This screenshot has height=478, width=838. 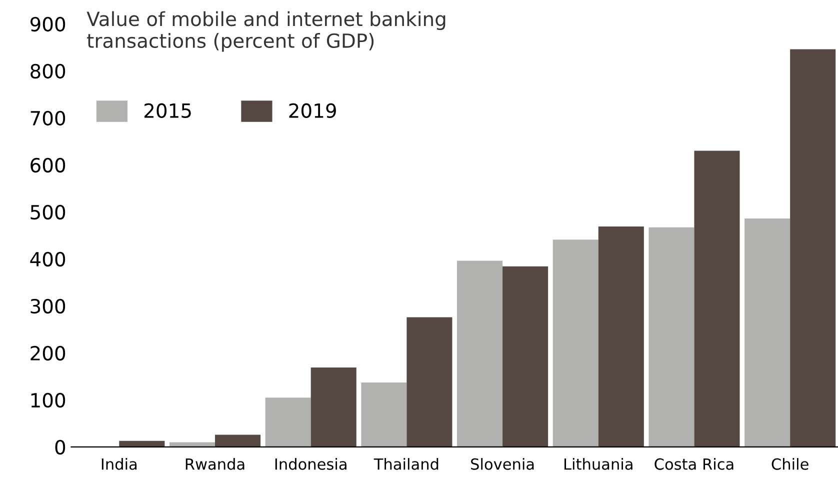 What do you see at coordinates (502, 464) in the screenshot?
I see `x-tick-label: Slovenia` at bounding box center [502, 464].